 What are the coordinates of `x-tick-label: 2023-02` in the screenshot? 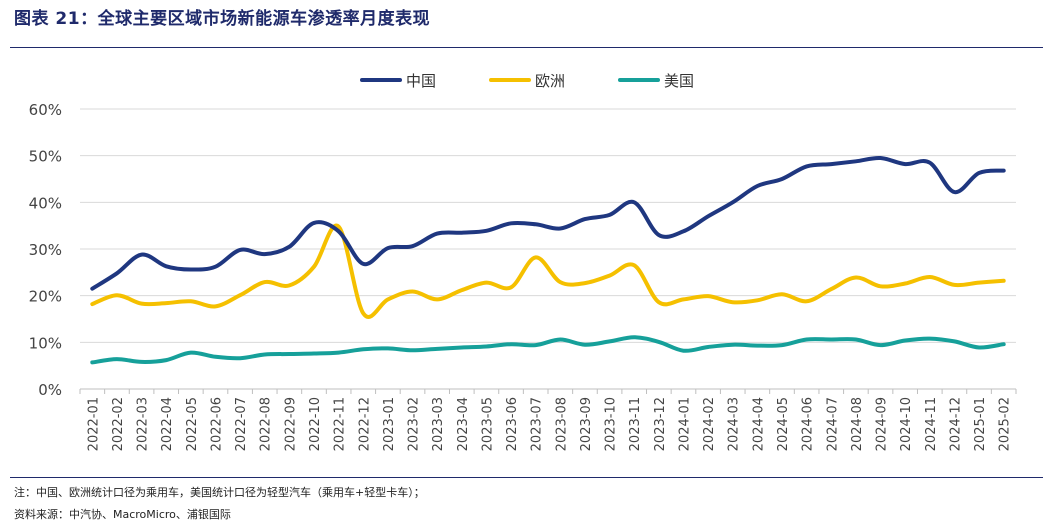 It's located at (414, 424).